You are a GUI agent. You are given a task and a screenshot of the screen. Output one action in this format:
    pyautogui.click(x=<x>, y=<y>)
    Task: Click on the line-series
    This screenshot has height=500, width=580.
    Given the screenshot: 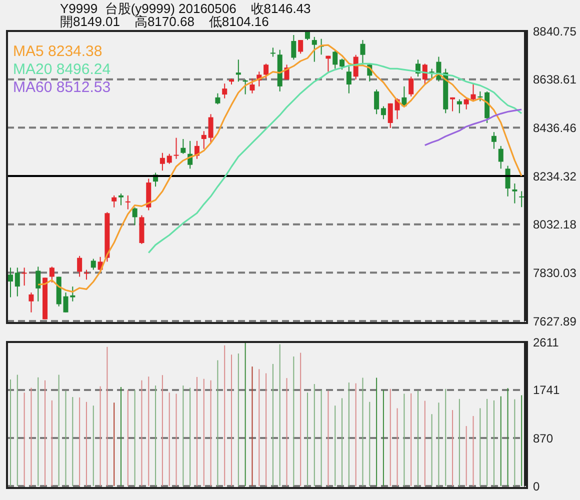 What is the action you would take?
    pyautogui.click(x=473, y=127)
    